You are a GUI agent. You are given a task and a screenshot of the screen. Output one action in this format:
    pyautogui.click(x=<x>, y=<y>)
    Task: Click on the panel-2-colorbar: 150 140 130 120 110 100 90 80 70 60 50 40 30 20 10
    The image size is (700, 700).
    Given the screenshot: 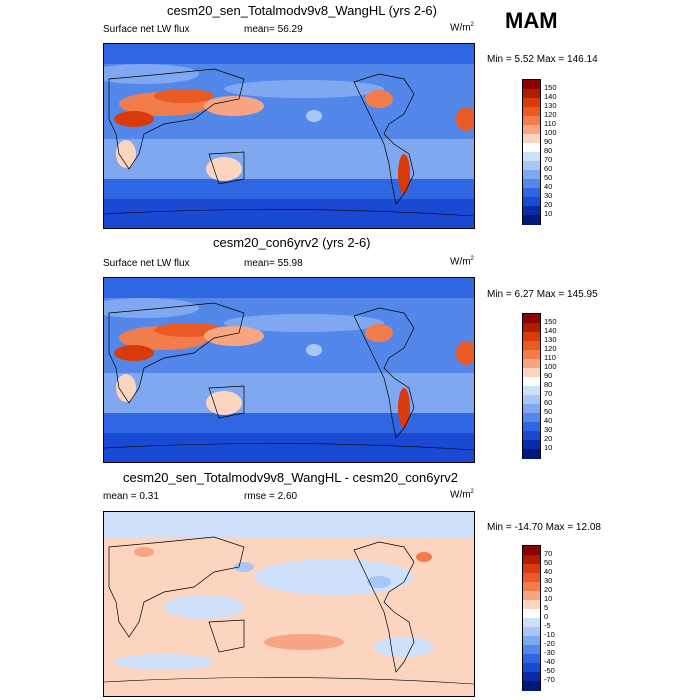 What is the action you would take?
    pyautogui.click(x=552, y=388)
    